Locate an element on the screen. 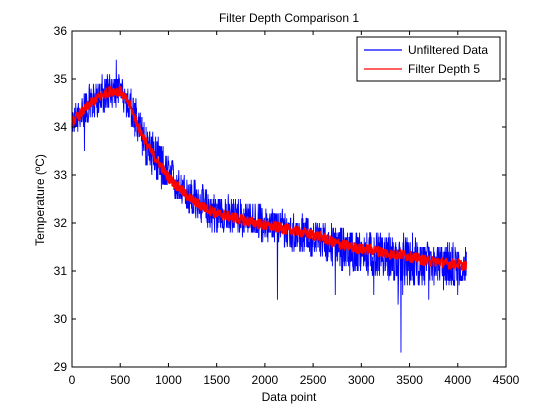 Image resolution: width=560 pixels, height=419 pixels. x-tick-label: 0 is located at coordinates (72, 380).